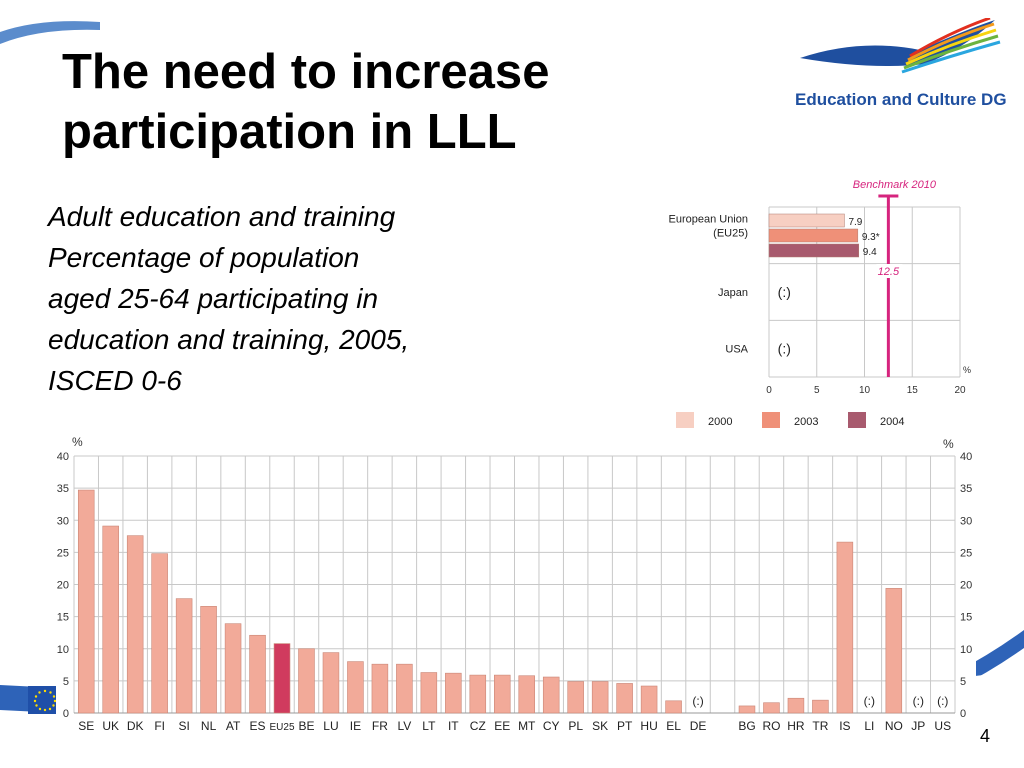 Image resolution: width=1024 pixels, height=768 pixels. What do you see at coordinates (63, 650) in the screenshot?
I see `y-tick-label-left: 10` at bounding box center [63, 650].